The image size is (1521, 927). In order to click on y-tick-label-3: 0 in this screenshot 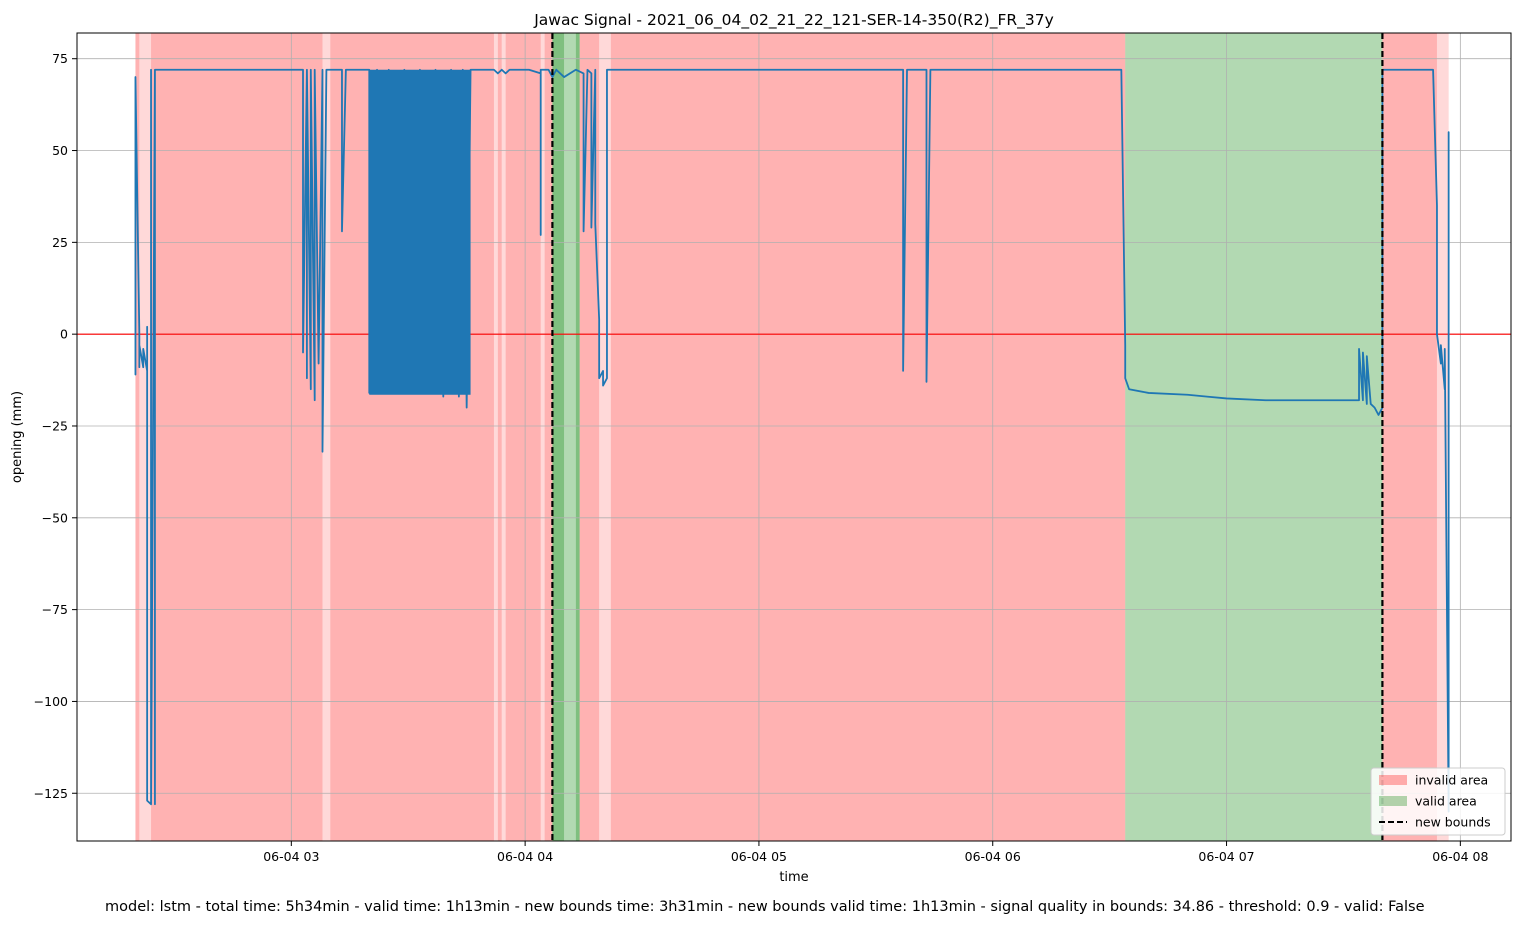, I will do `click(64, 334)`.